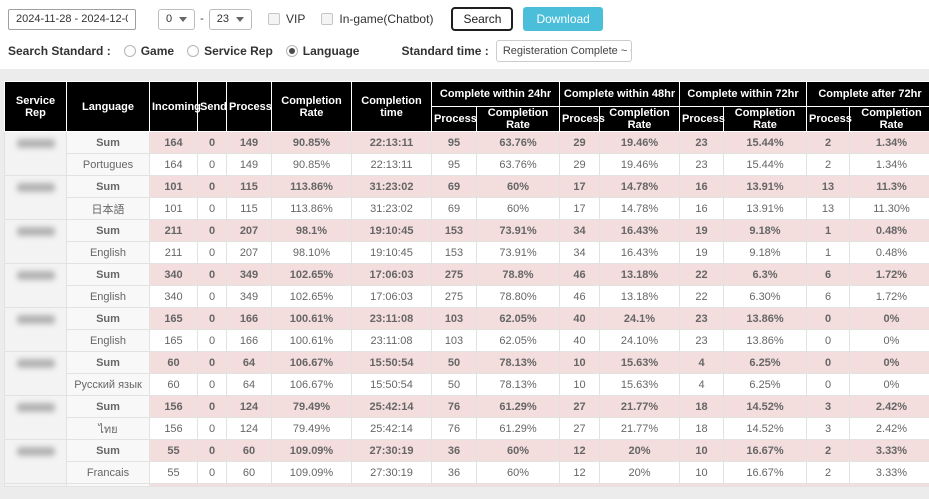  What do you see at coordinates (579, 318) in the screenshot?
I see `cell-process-48: 40` at bounding box center [579, 318].